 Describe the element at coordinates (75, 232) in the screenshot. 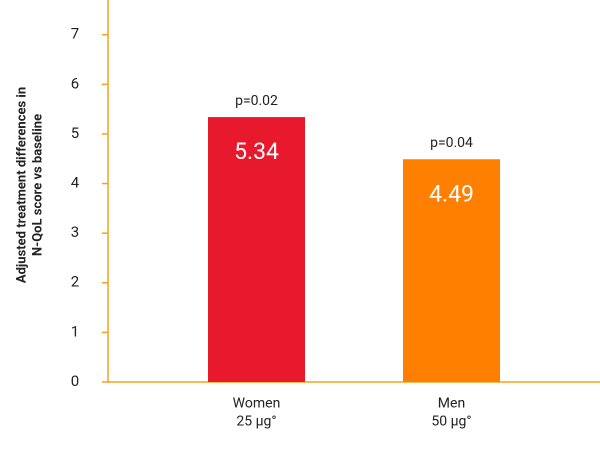

I see `y-tick-label: 3` at that location.